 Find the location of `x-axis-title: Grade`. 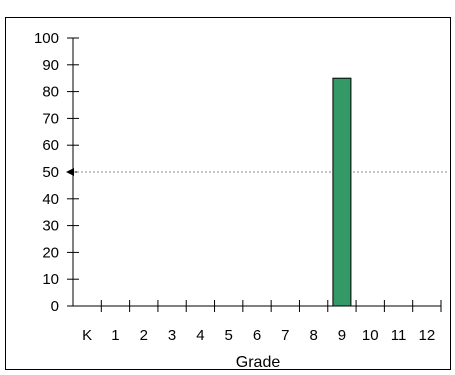

x-axis-title: Grade is located at coordinates (258, 362).